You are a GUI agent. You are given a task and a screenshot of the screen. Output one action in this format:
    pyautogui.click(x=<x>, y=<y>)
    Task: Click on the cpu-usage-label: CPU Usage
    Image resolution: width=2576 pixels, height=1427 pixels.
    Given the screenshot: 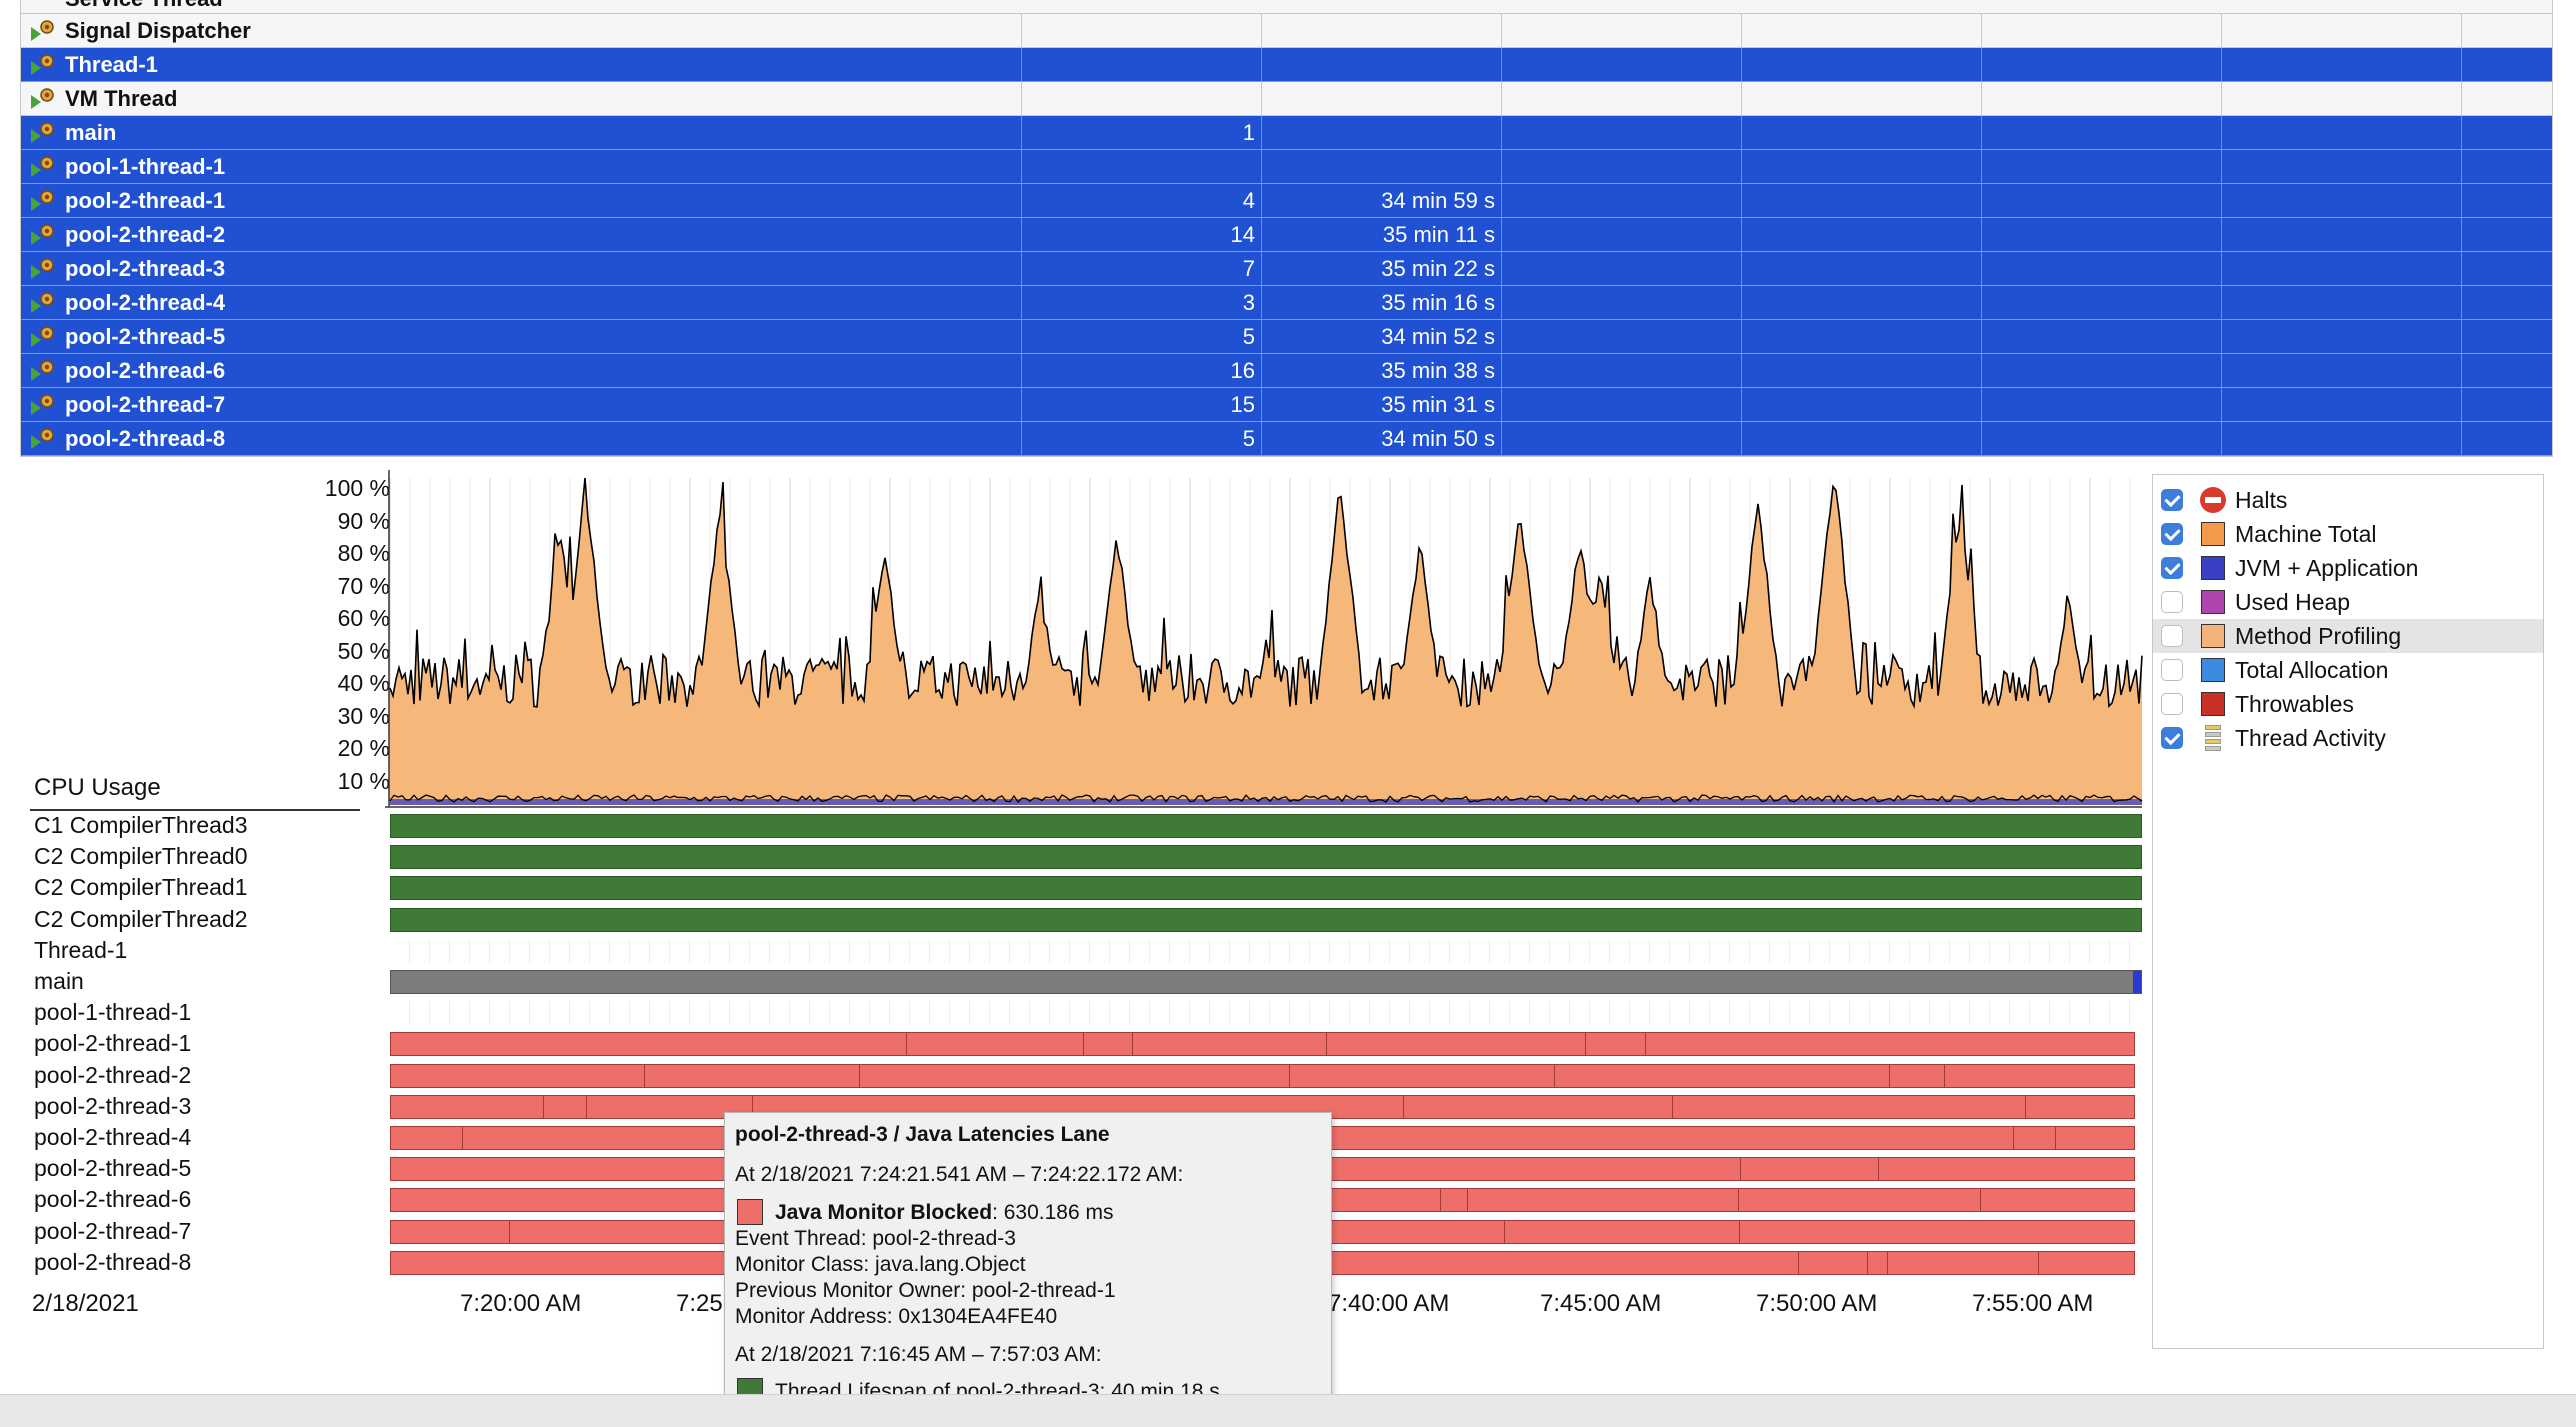 What is the action you would take?
    pyautogui.click(x=97, y=787)
    